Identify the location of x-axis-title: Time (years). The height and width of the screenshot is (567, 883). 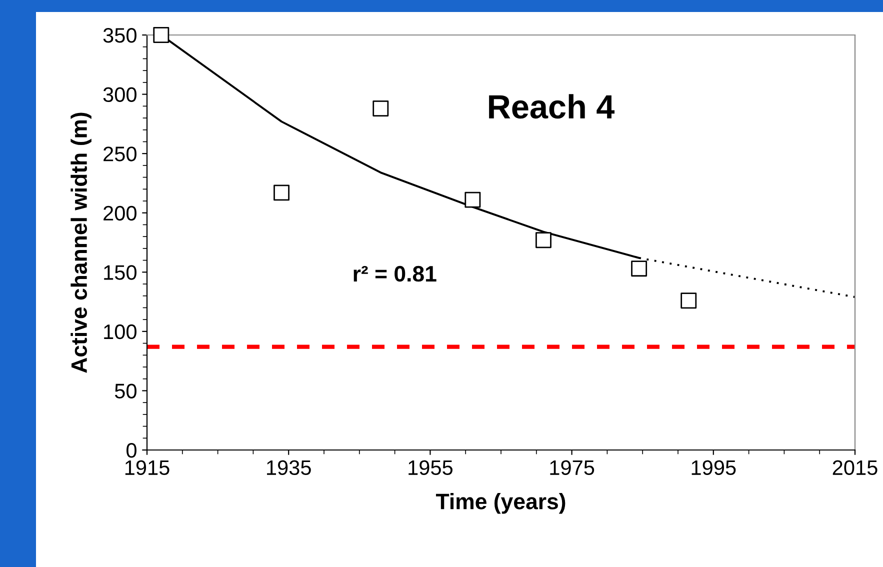
(501, 503).